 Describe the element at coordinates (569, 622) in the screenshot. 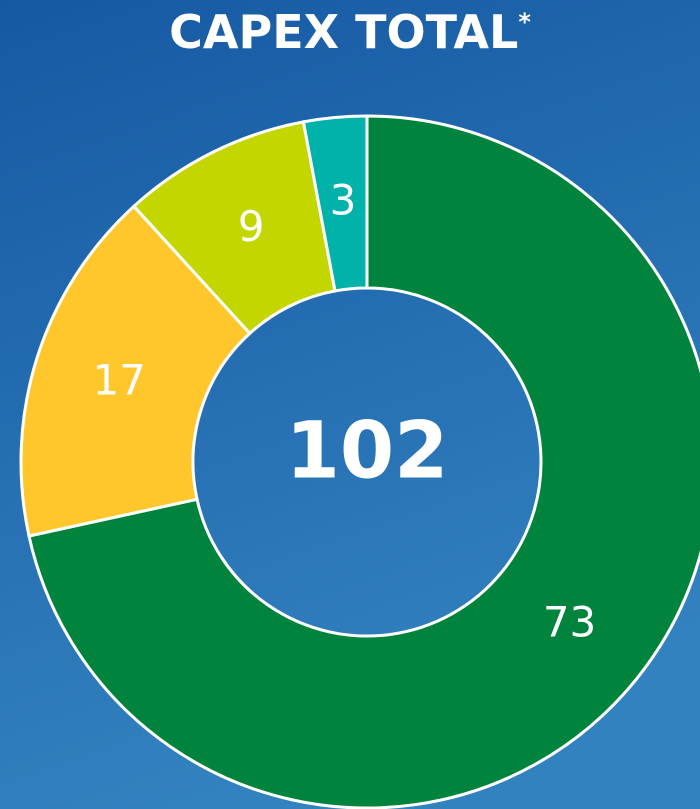

I see `data-label: 73` at that location.